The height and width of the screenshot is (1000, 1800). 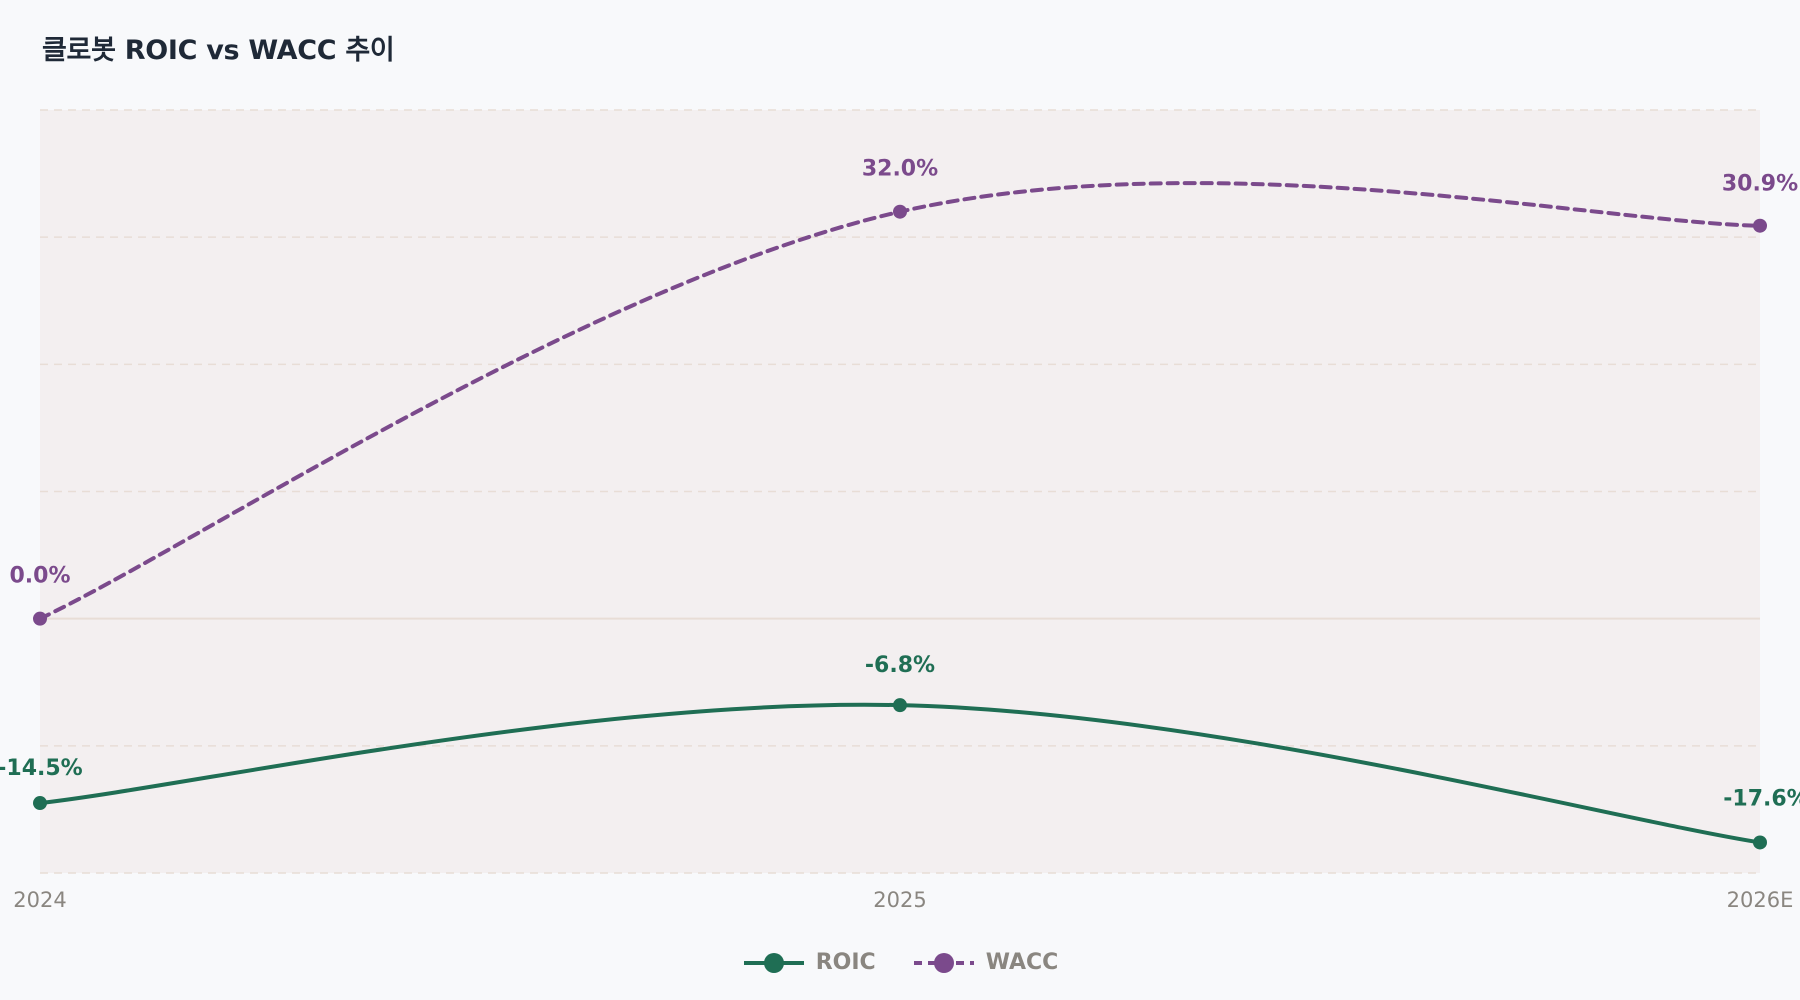 I want to click on legend-wacc-swatch, so click(x=943, y=962).